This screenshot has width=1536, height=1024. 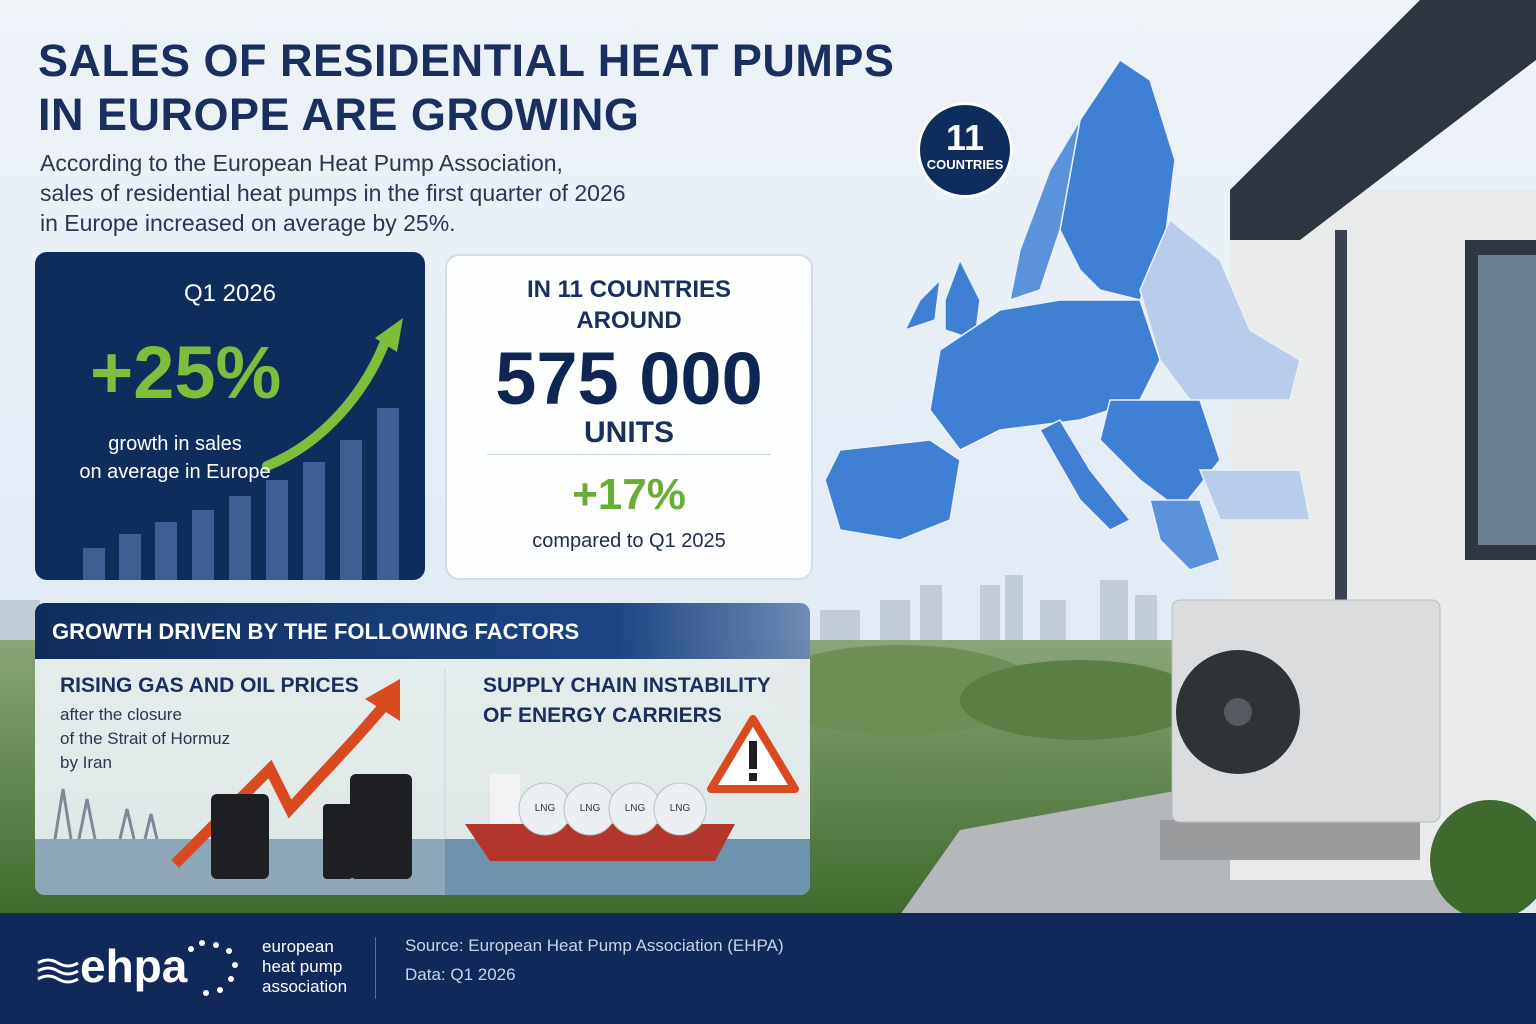 What do you see at coordinates (121, 714) in the screenshot?
I see `factor-text-line: after the closure` at bounding box center [121, 714].